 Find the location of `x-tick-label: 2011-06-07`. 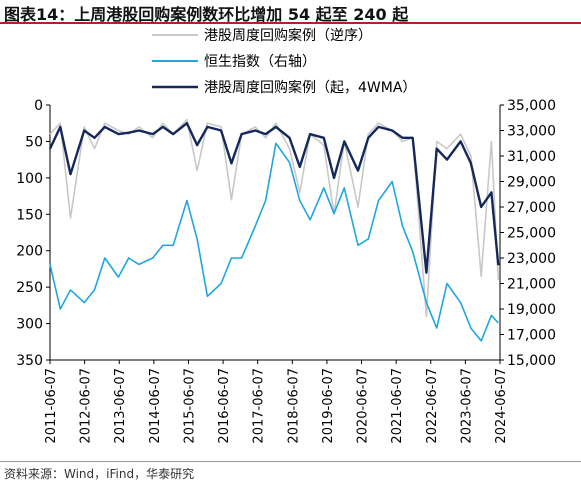

x-tick-label: 2011-06-07 is located at coordinates (51, 406).